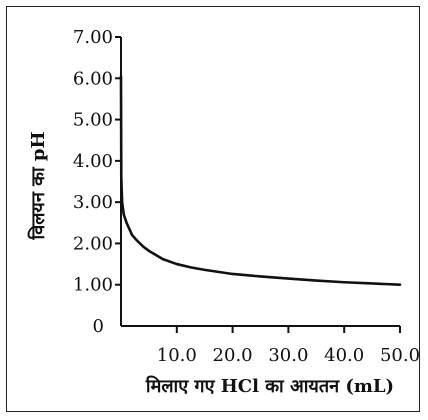 The width and height of the screenshot is (428, 420). What do you see at coordinates (93, 37) in the screenshot?
I see `y-tick-label: 7.00` at bounding box center [93, 37].